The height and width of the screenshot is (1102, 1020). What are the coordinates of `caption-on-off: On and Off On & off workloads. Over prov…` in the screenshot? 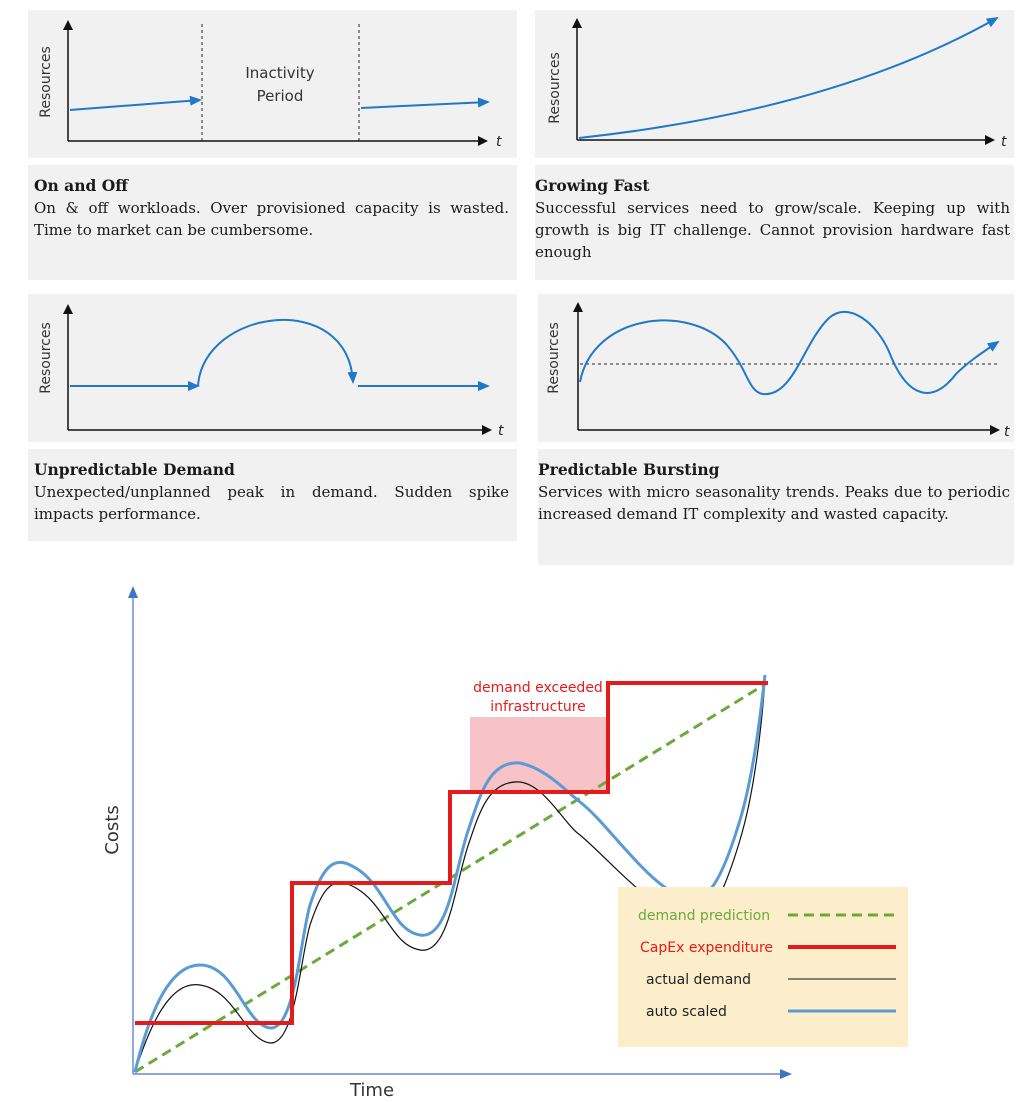 It's located at (272, 222).